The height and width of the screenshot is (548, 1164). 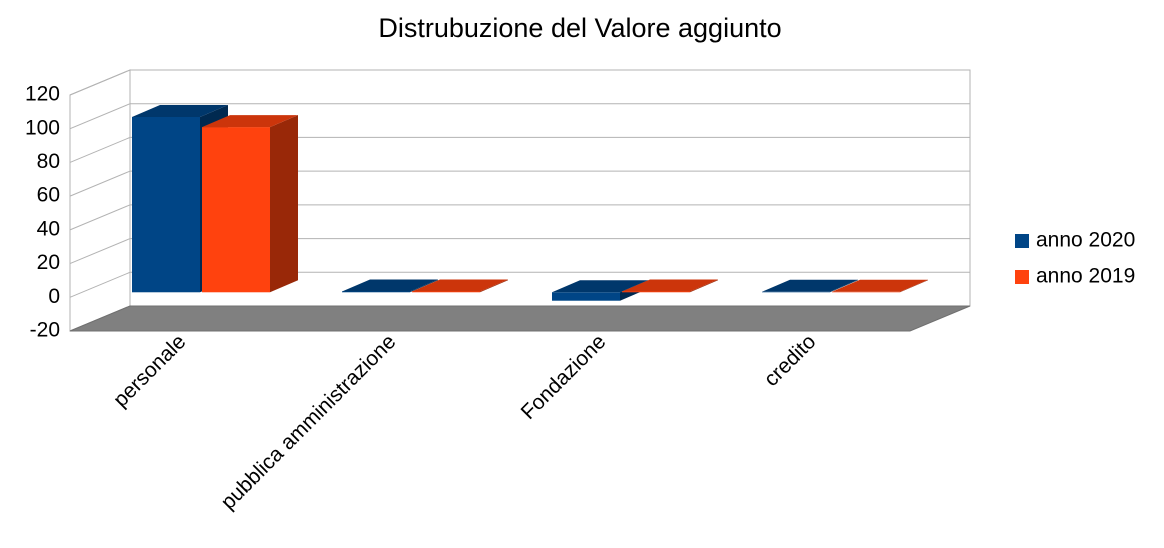 I want to click on x-tick-label: personale, so click(x=149, y=370).